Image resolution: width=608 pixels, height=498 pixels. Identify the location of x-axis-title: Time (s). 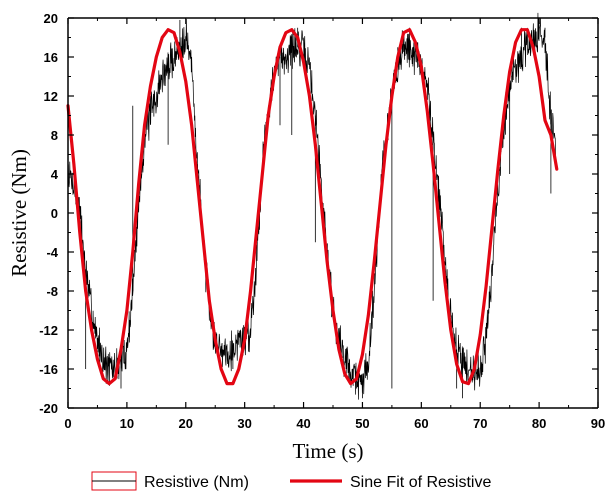
(328, 451).